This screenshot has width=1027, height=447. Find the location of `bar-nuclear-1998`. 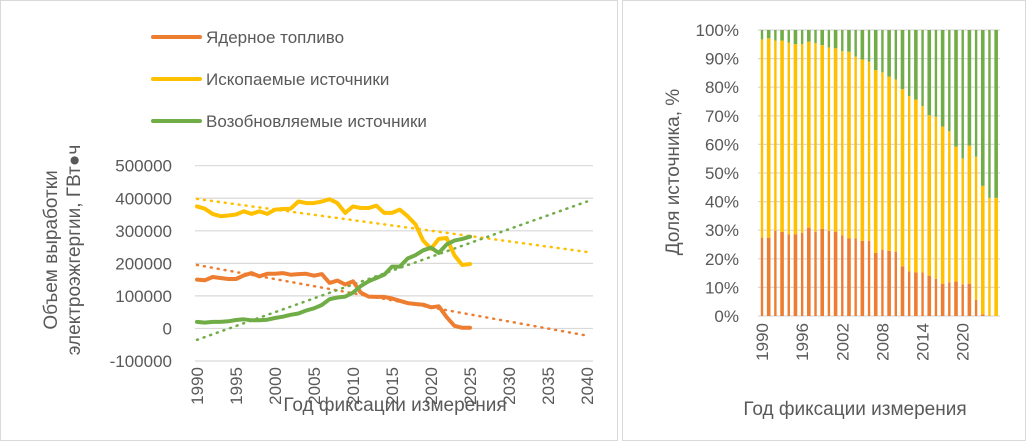

bar-nuclear-1998 is located at coordinates (815, 273).